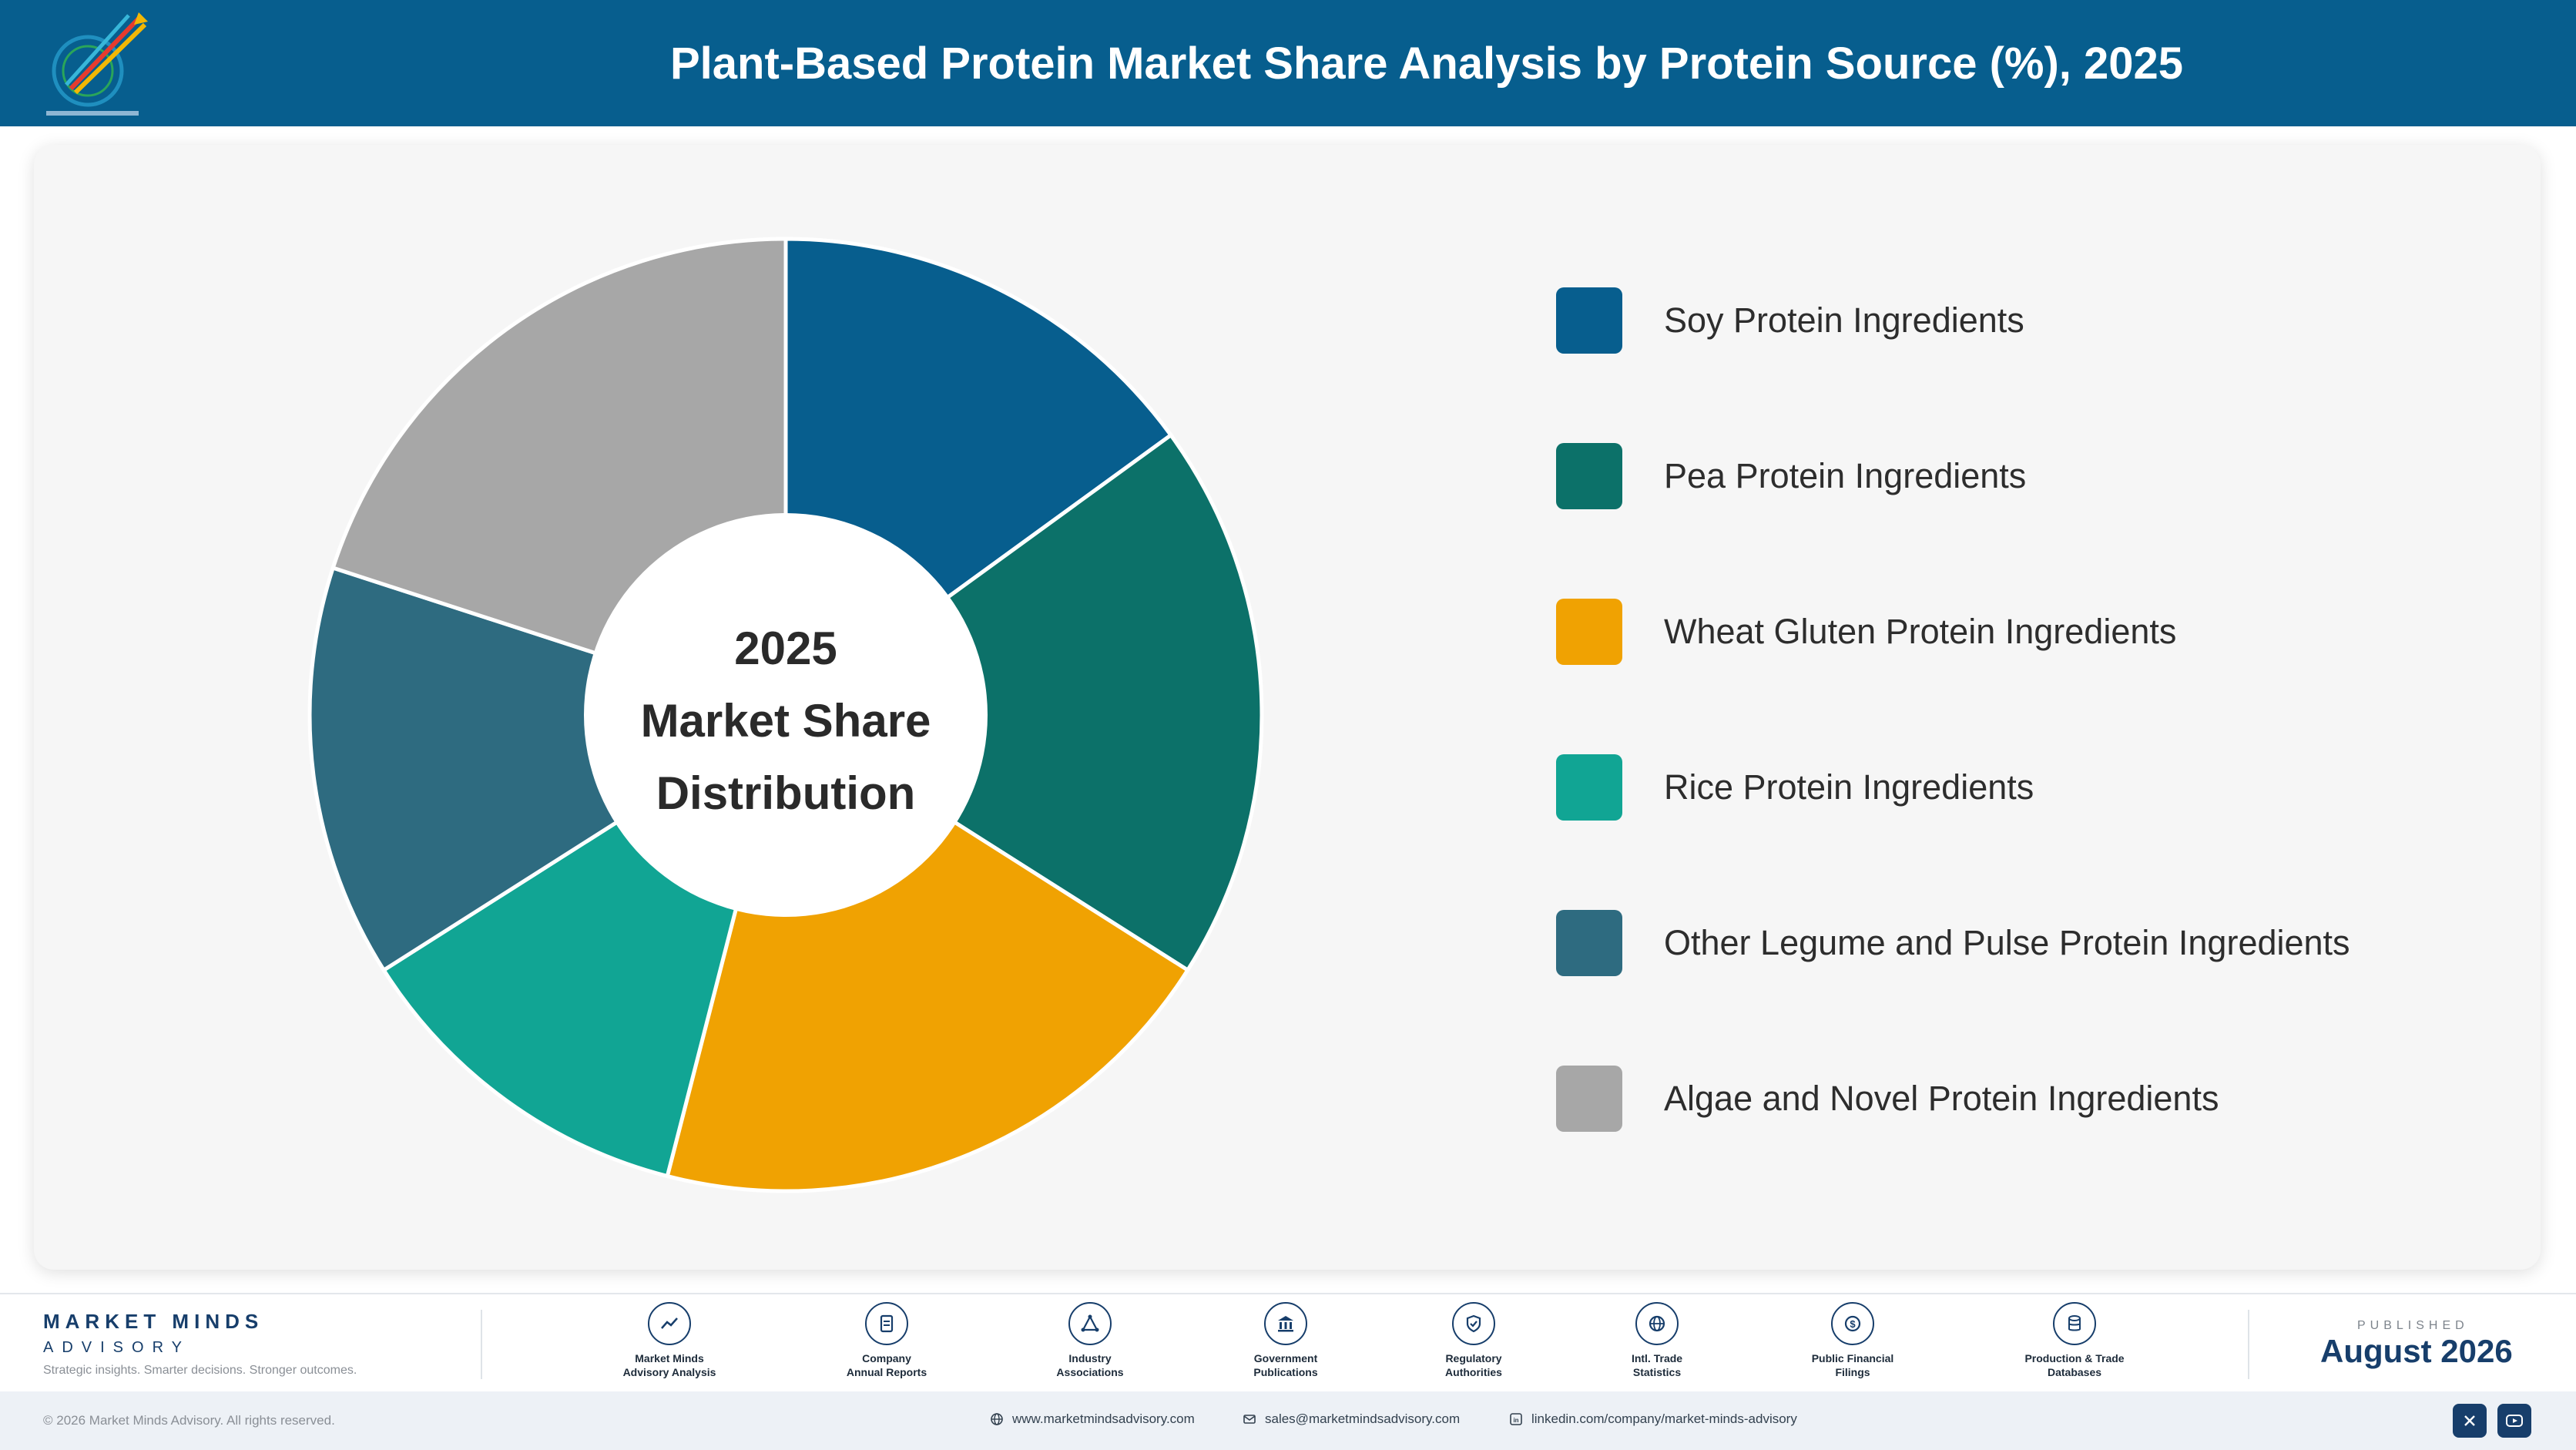 The image size is (2576, 1450). I want to click on legend-item: Algae and Novel Protein Ingredients, so click(1953, 1099).